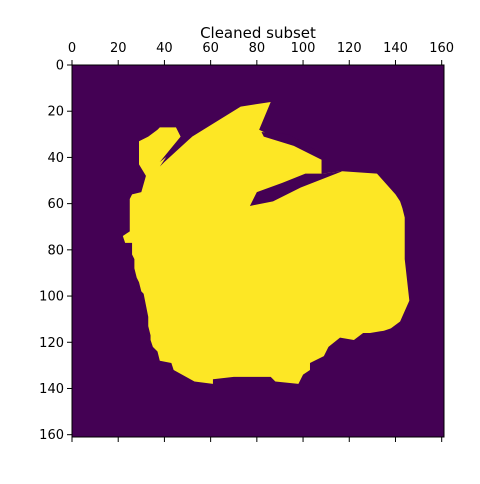 This screenshot has height=484, width=480. Describe the element at coordinates (210, 48) in the screenshot. I see `x-tick-label-3: 60` at that location.